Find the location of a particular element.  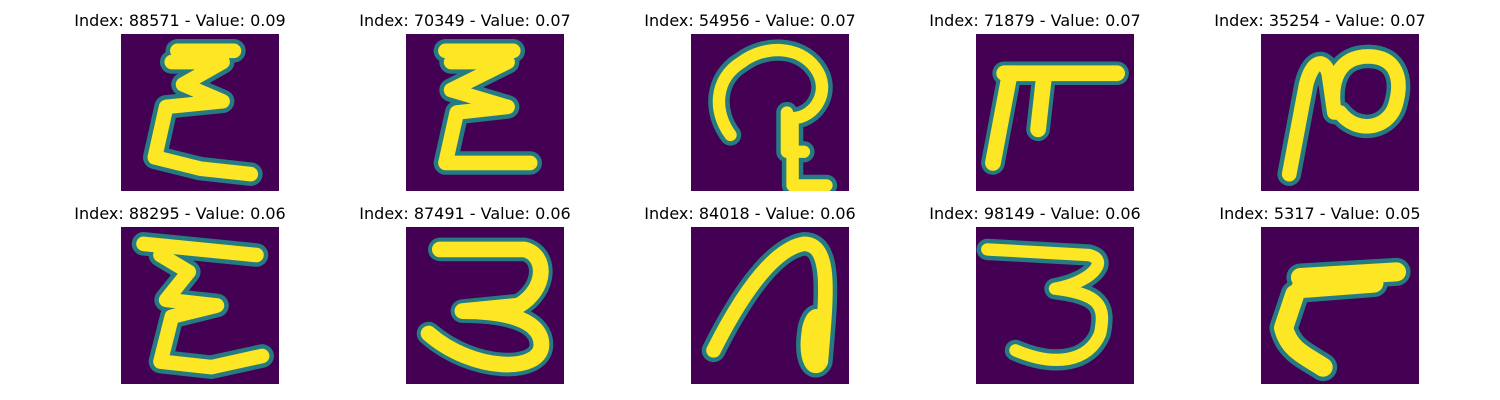

panel-5: Index: 35254 - Value: 0.07 is located at coordinates (1320, 95).